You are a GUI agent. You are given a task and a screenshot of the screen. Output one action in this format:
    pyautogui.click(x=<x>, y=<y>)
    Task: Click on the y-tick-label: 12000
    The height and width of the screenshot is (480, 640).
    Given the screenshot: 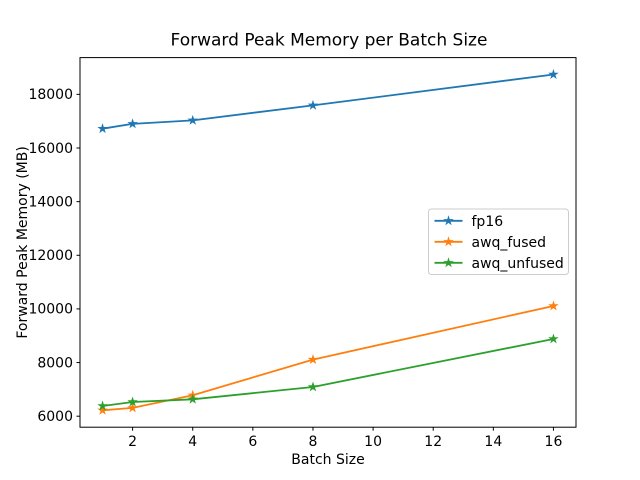 What is the action you would take?
    pyautogui.click(x=50, y=256)
    